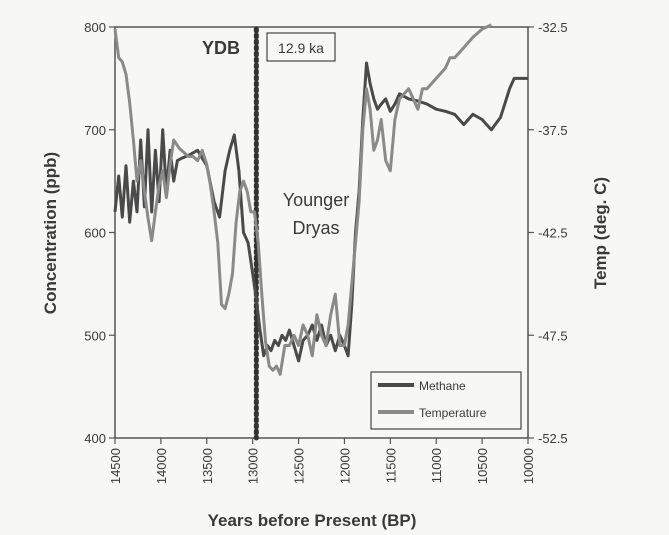  I want to click on y2-tick-label: -32.5, so click(553, 27).